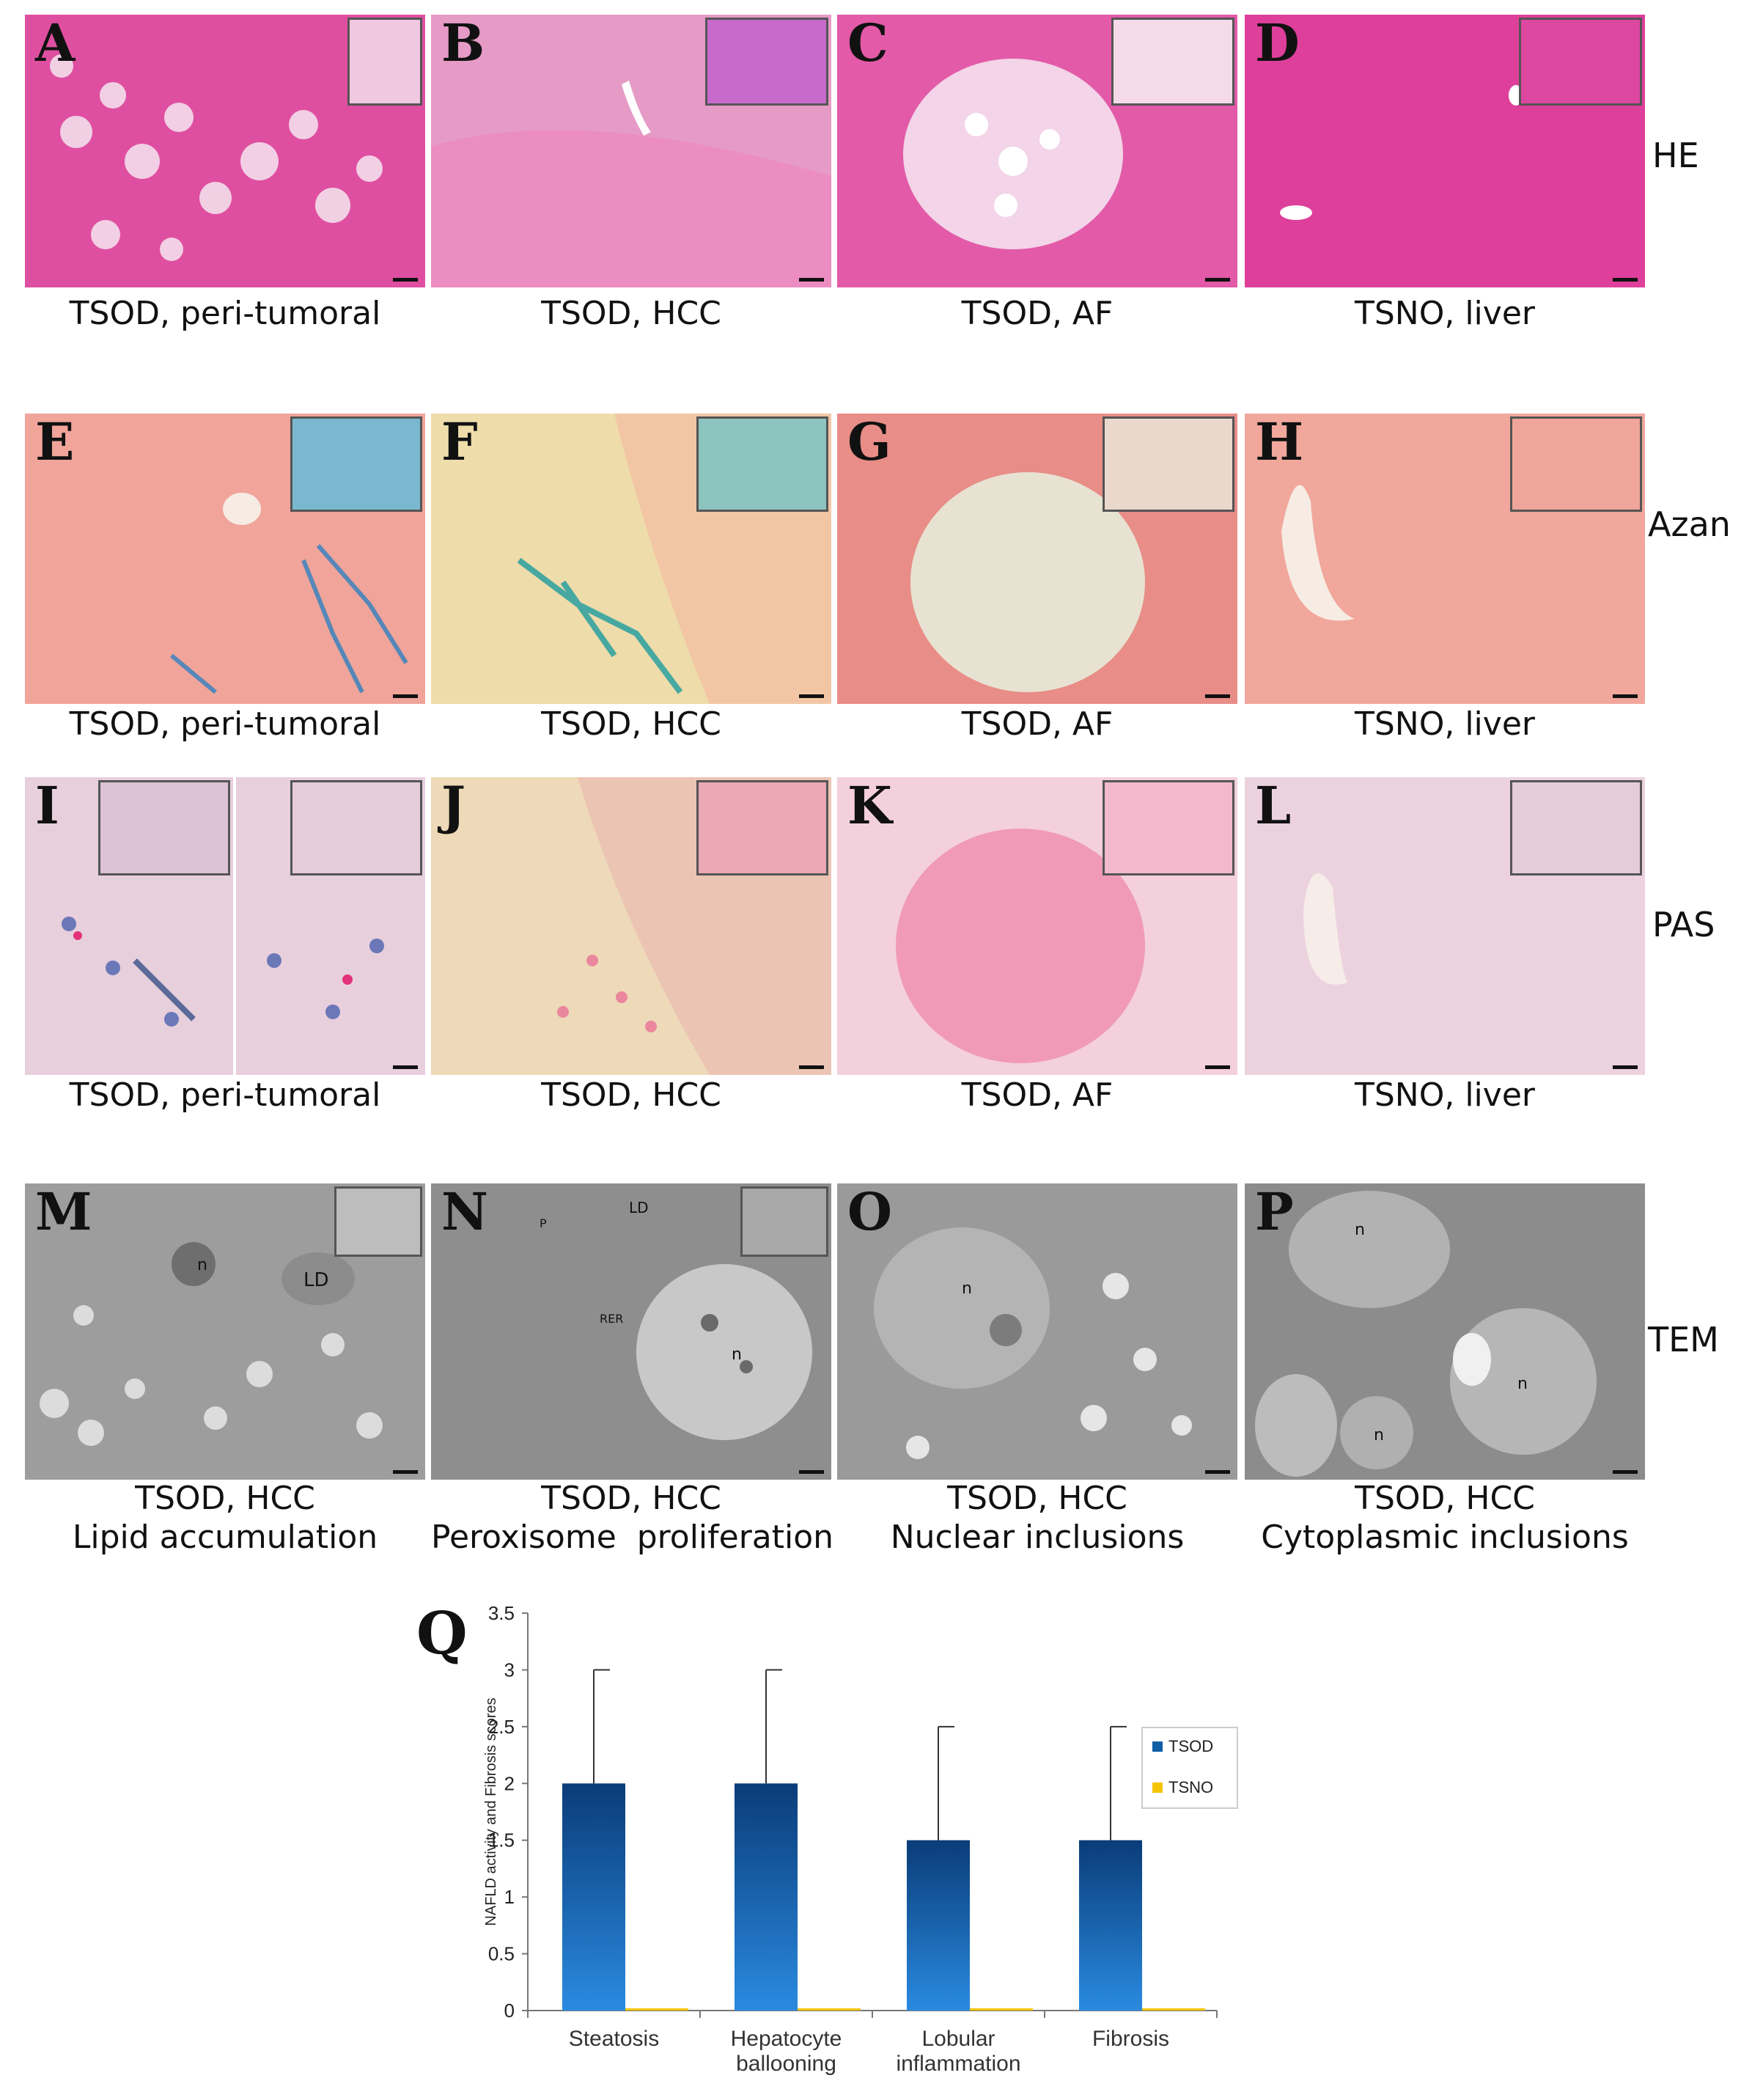  What do you see at coordinates (543, 1223) in the screenshot?
I see `label-peroxisome-p: P` at bounding box center [543, 1223].